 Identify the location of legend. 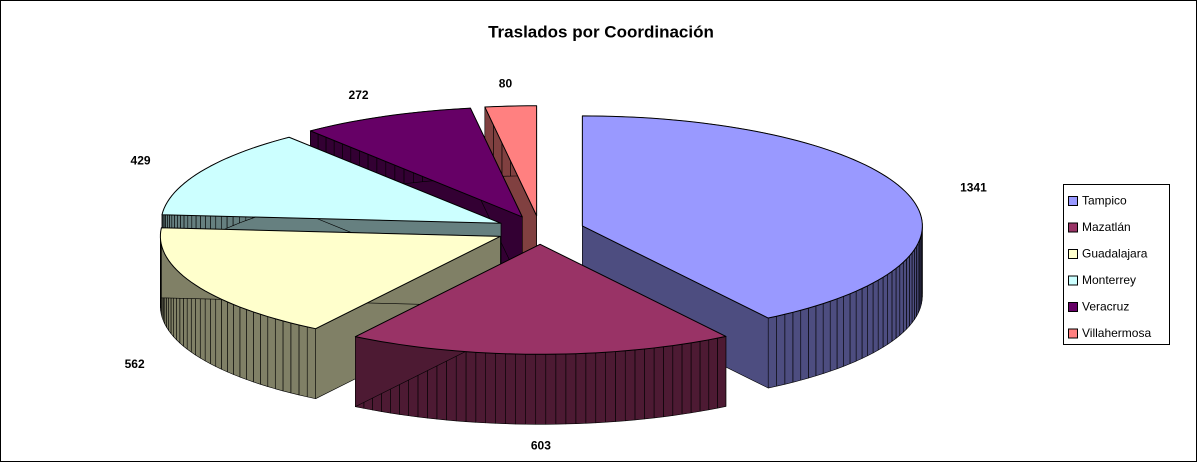
(1117, 265).